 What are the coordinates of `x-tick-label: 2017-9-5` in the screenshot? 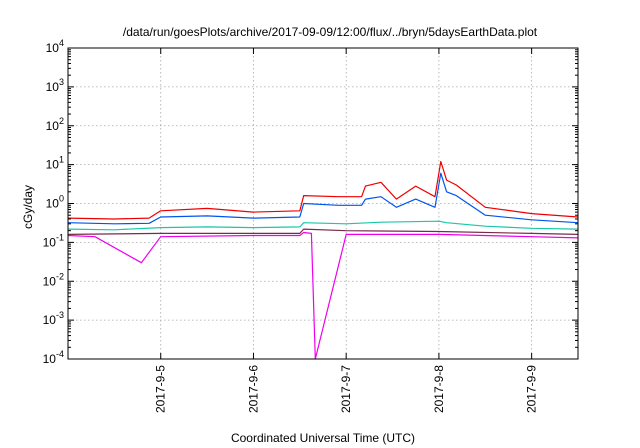 It's located at (161, 389).